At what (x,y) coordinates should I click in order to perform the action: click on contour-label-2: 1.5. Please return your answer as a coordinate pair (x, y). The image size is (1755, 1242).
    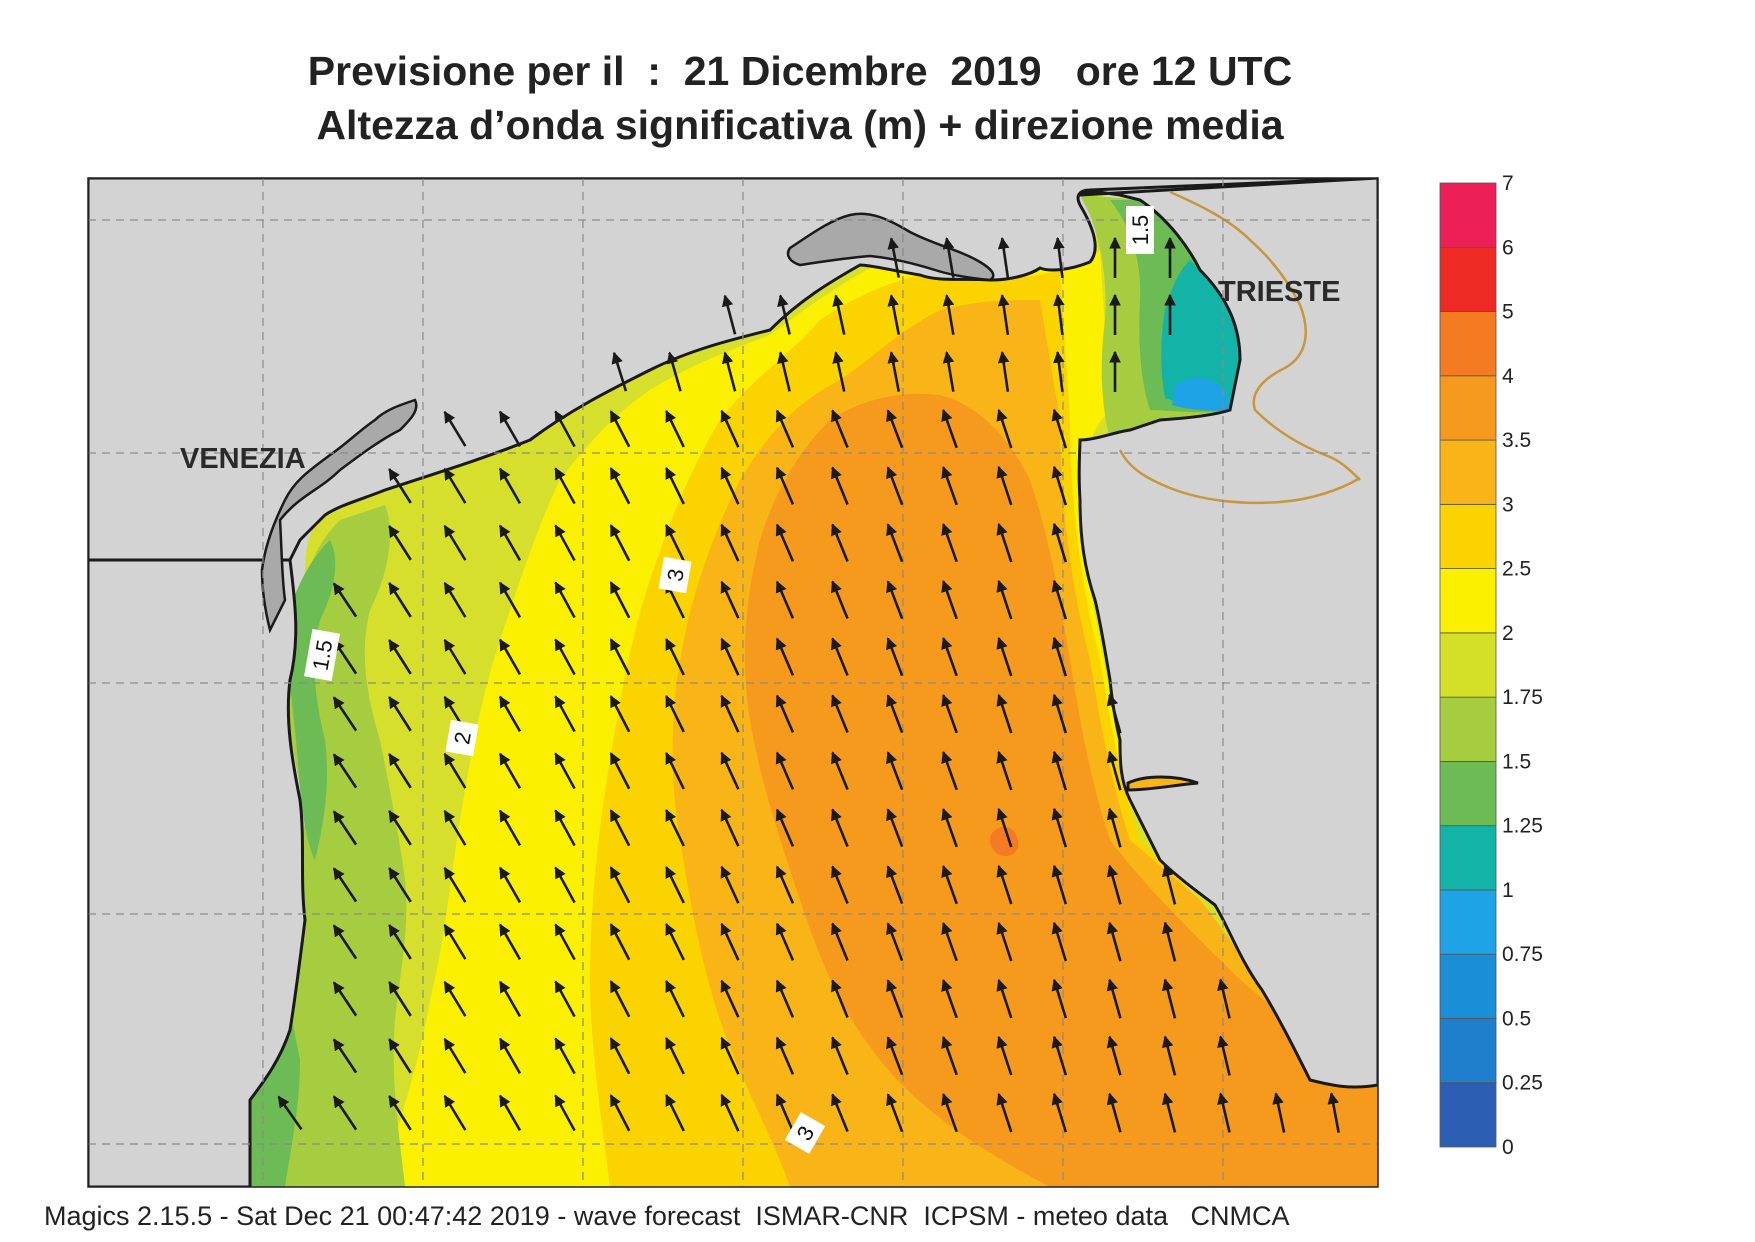
    Looking at the image, I should click on (1140, 230).